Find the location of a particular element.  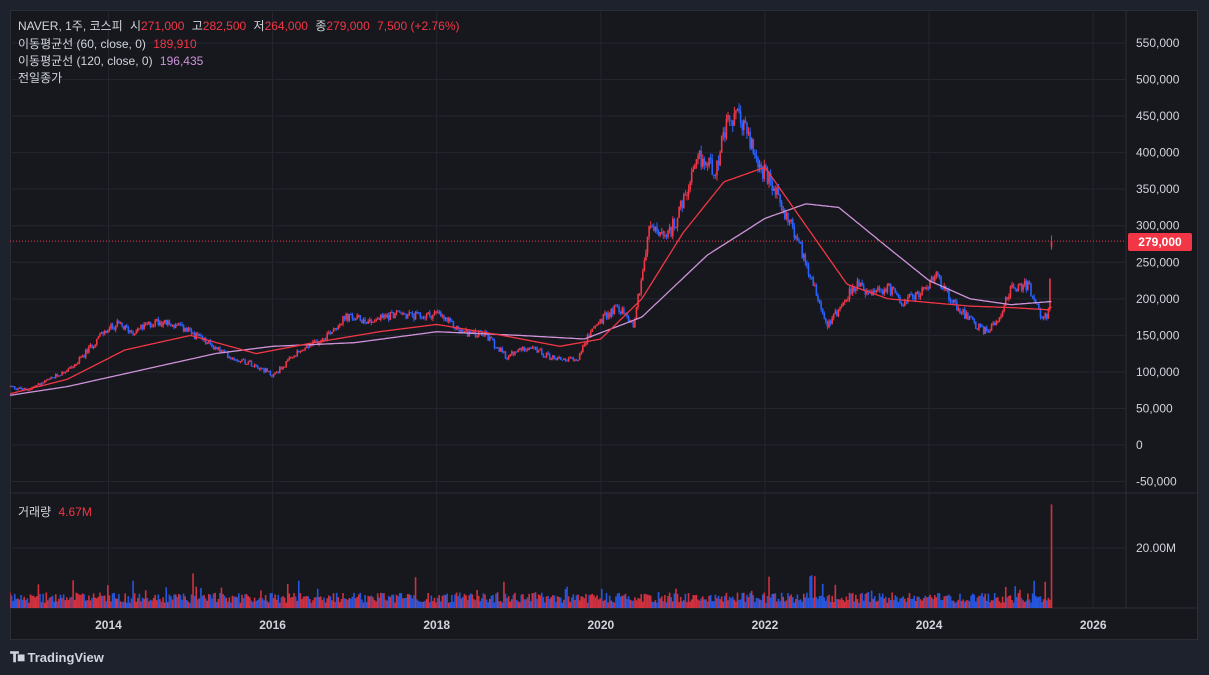

tradingview-logo-icon: 𝐓■ is located at coordinates (18, 657).